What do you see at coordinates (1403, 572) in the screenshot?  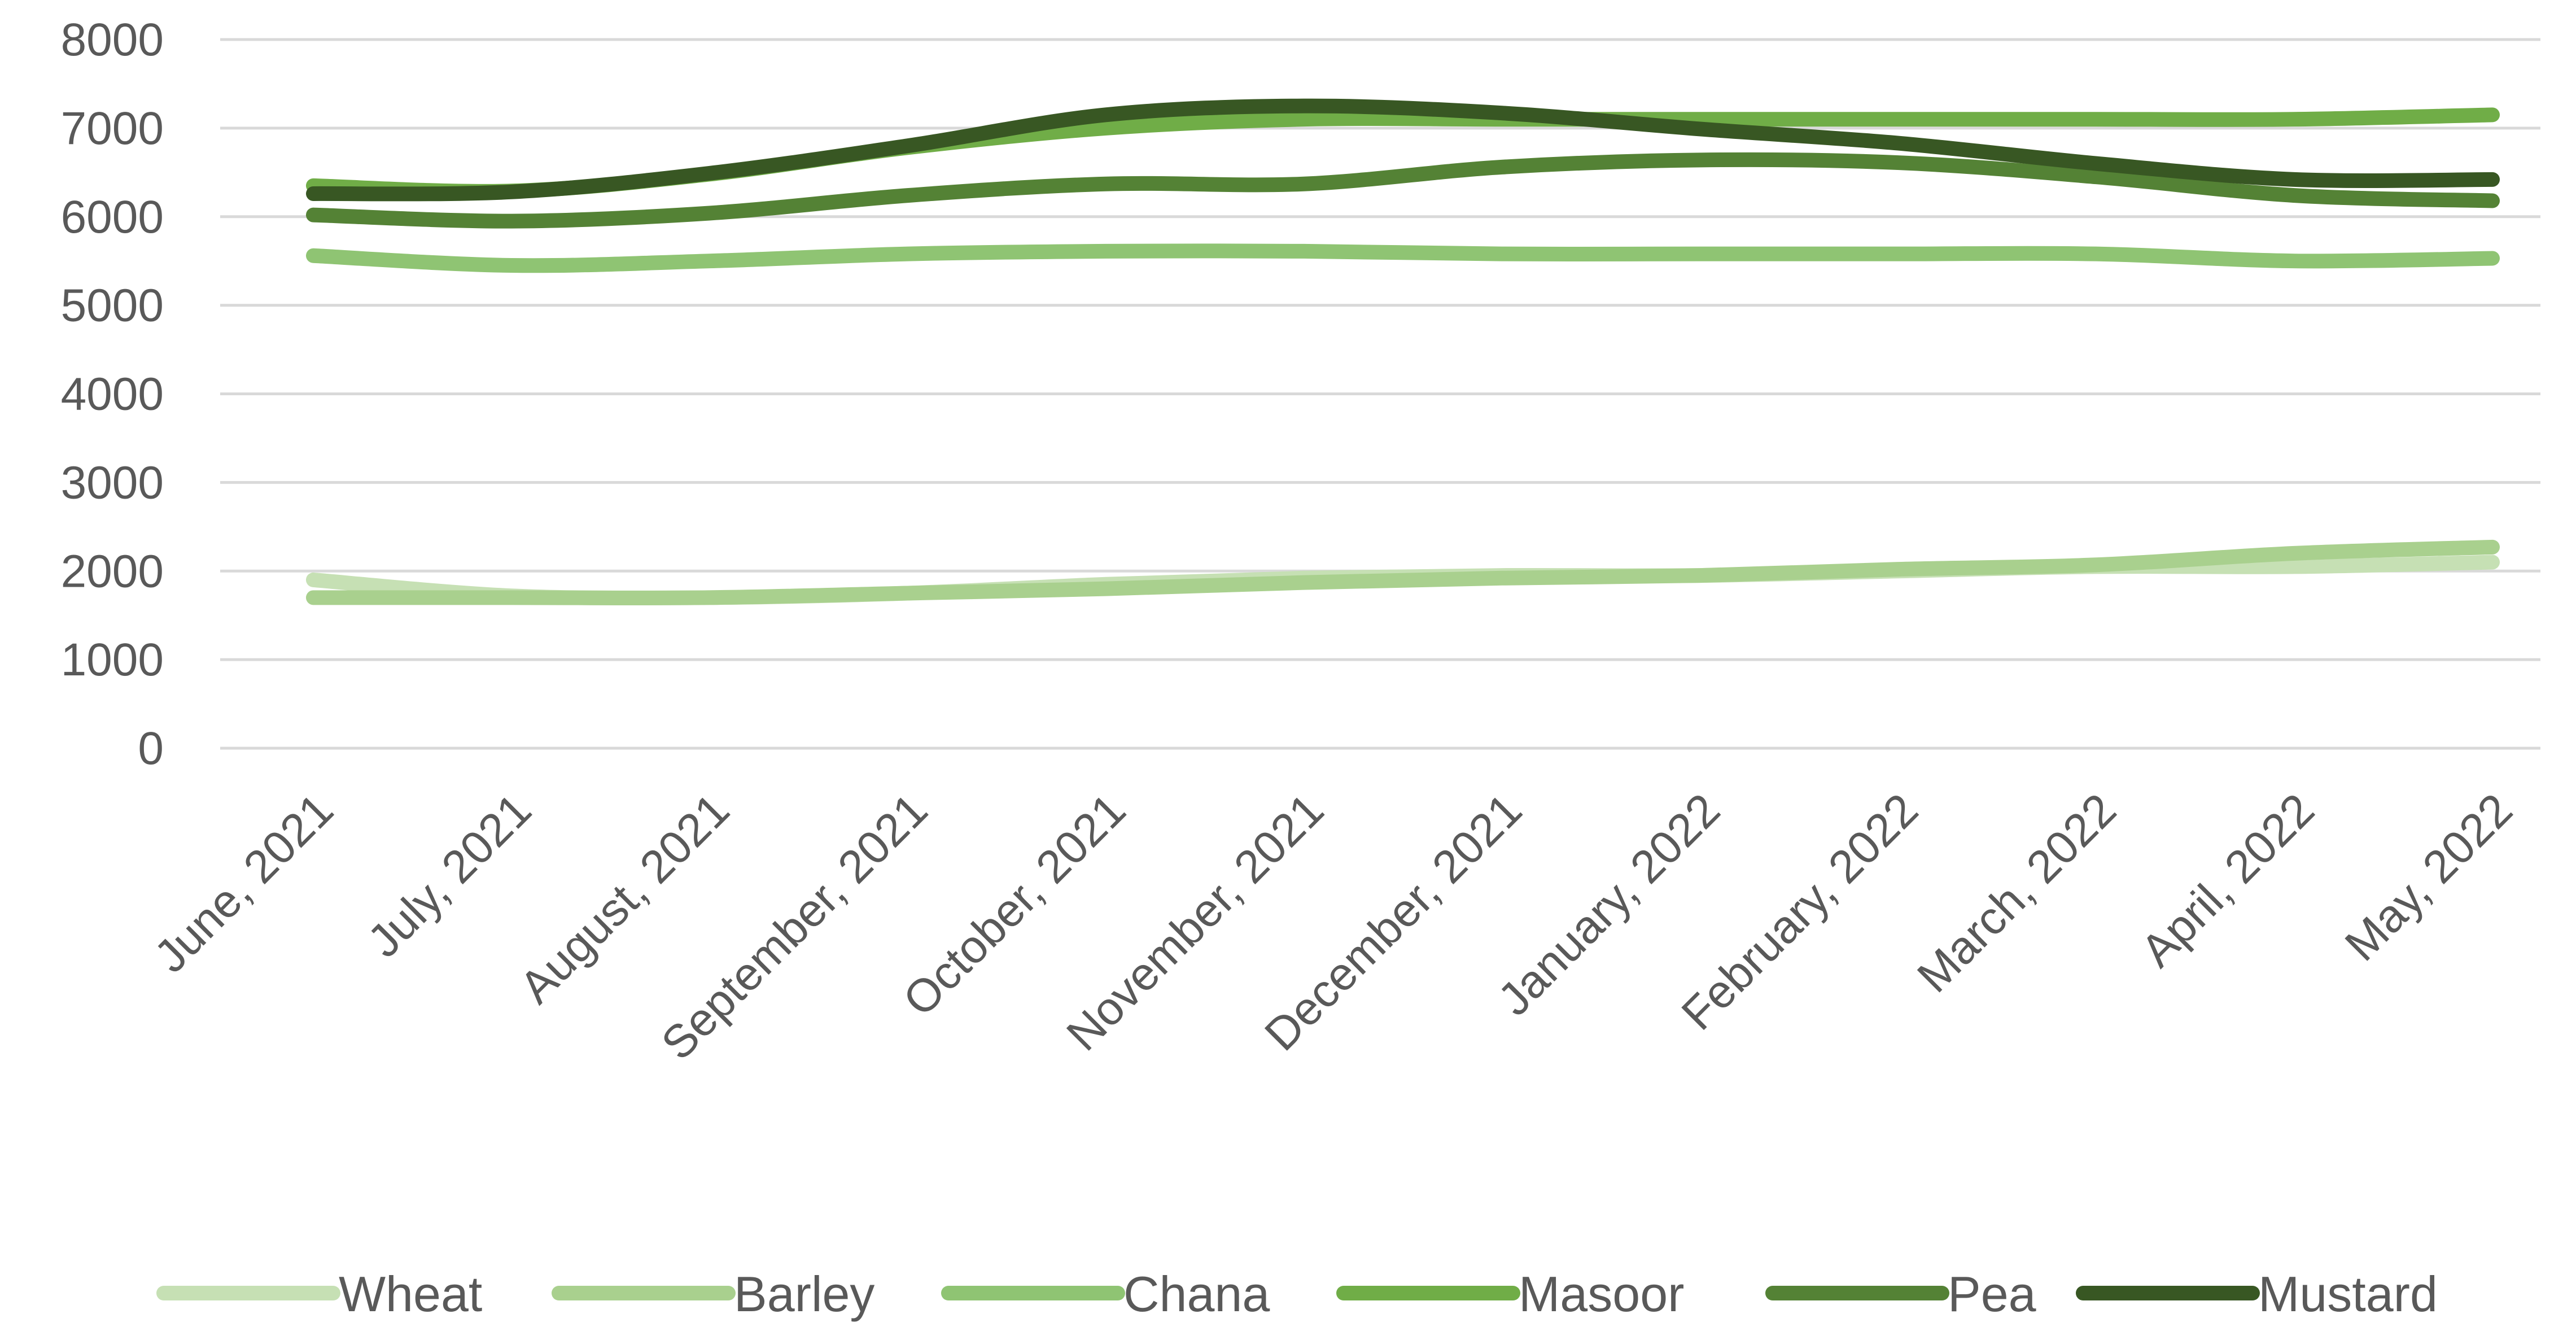 I see `series-line-barley` at bounding box center [1403, 572].